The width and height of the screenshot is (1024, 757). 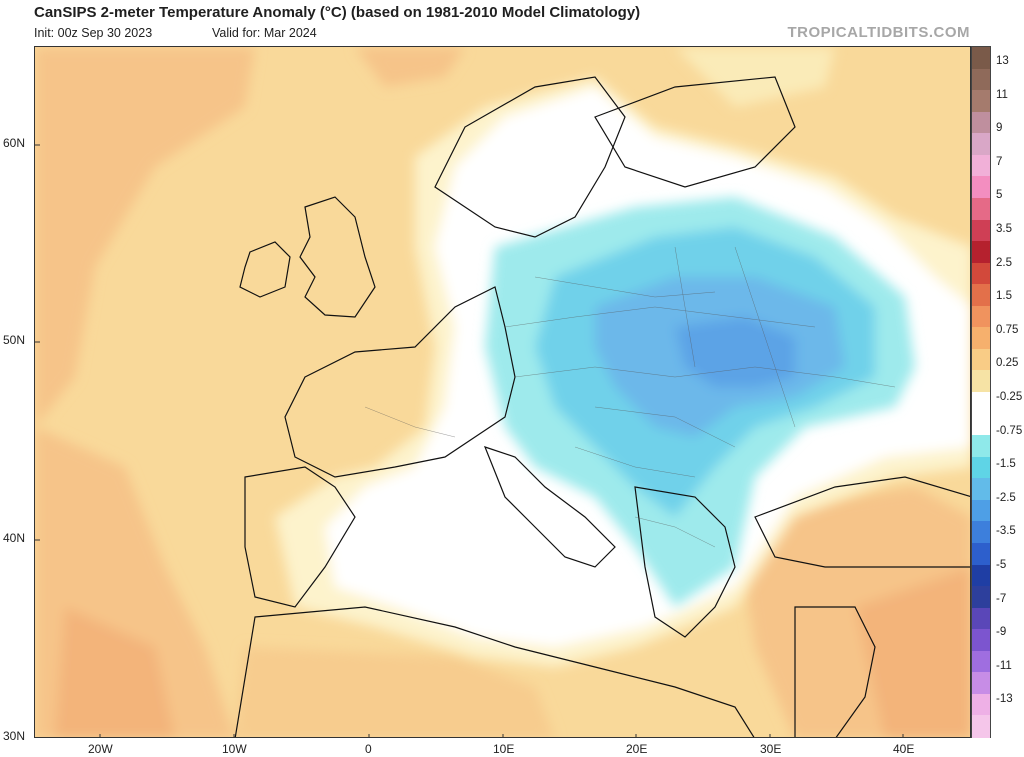 What do you see at coordinates (14, 736) in the screenshot?
I see `lat-label-30n: 30N` at bounding box center [14, 736].